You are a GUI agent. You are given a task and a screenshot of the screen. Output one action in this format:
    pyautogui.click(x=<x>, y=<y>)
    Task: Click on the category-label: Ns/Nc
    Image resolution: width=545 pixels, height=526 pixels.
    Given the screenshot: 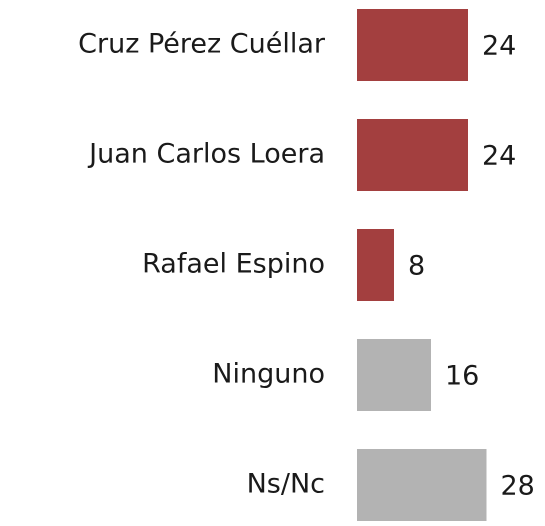 What is the action you would take?
    pyautogui.click(x=286, y=484)
    